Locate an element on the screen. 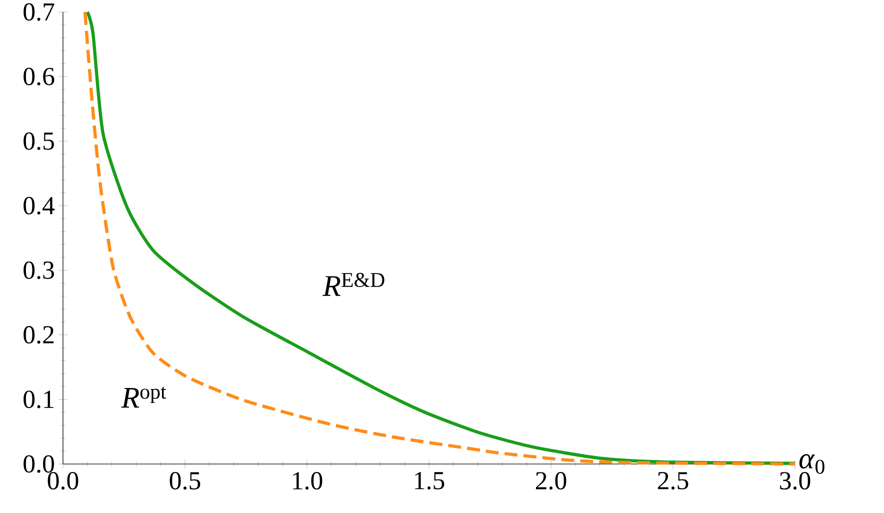 The width and height of the screenshot is (884, 513). x-tick-label: 1.0 is located at coordinates (307, 481).